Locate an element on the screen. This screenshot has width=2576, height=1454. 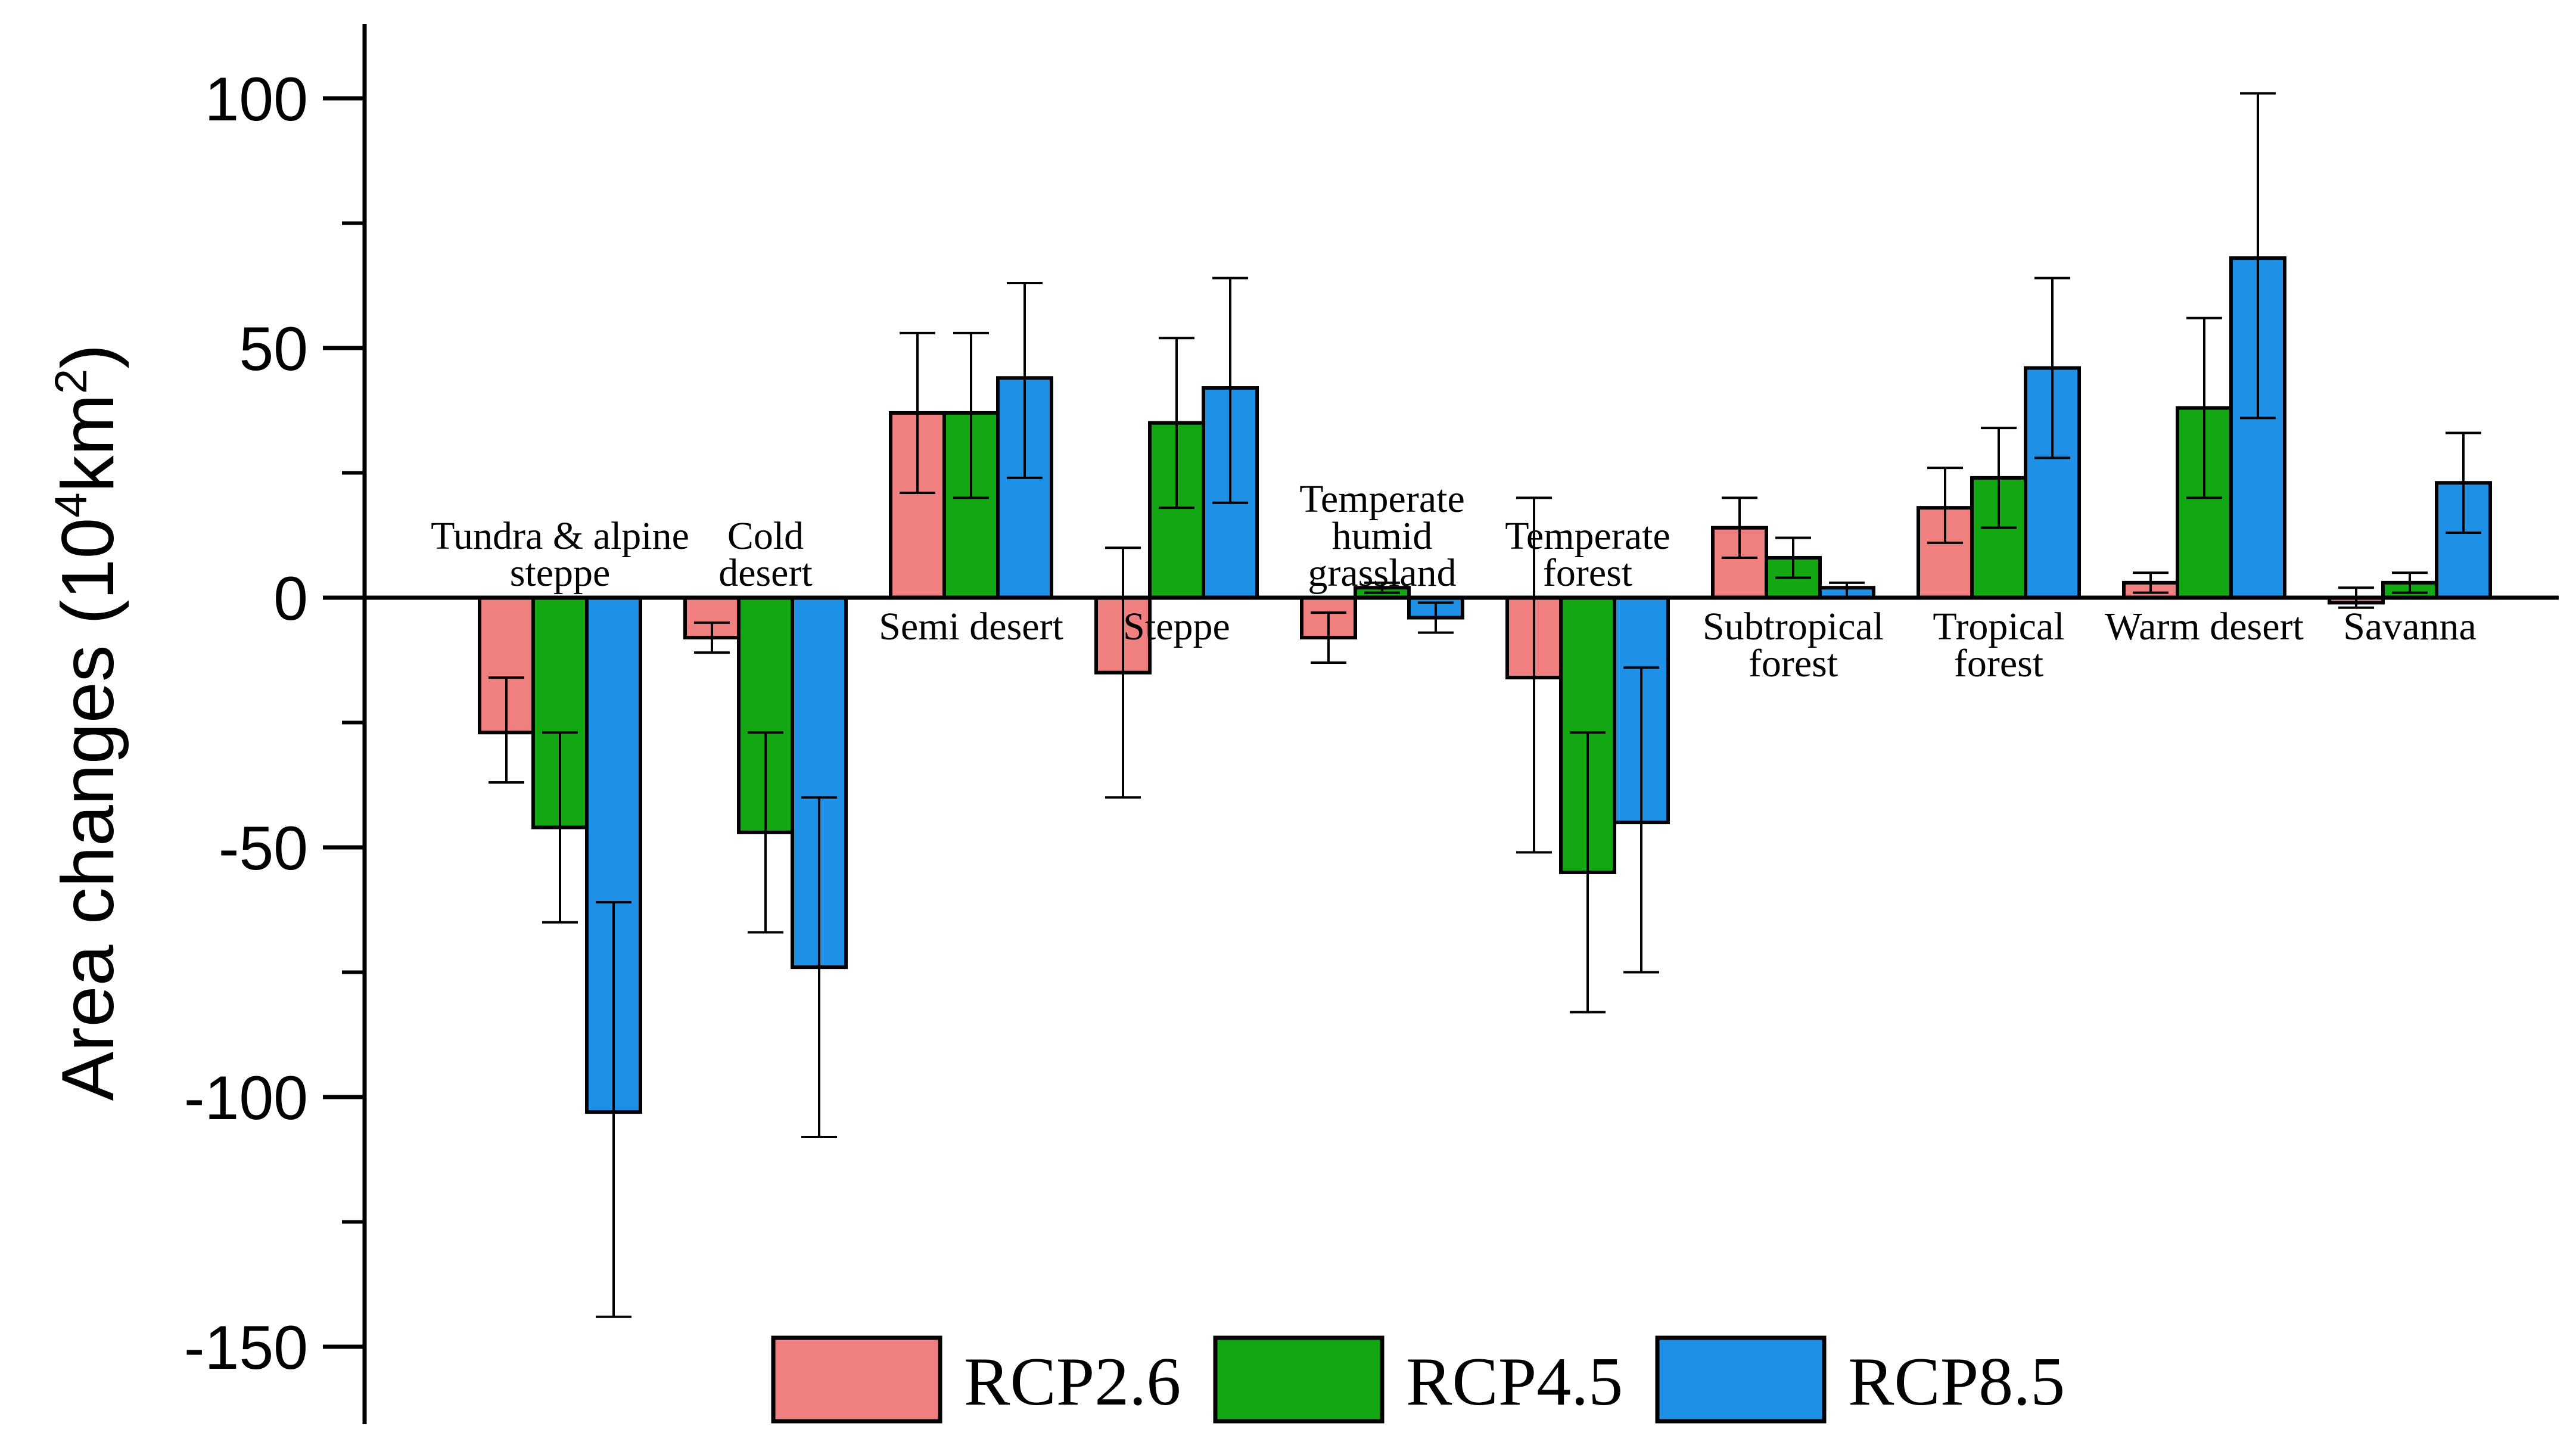
category-label: Warm desert is located at coordinates (2204, 627).